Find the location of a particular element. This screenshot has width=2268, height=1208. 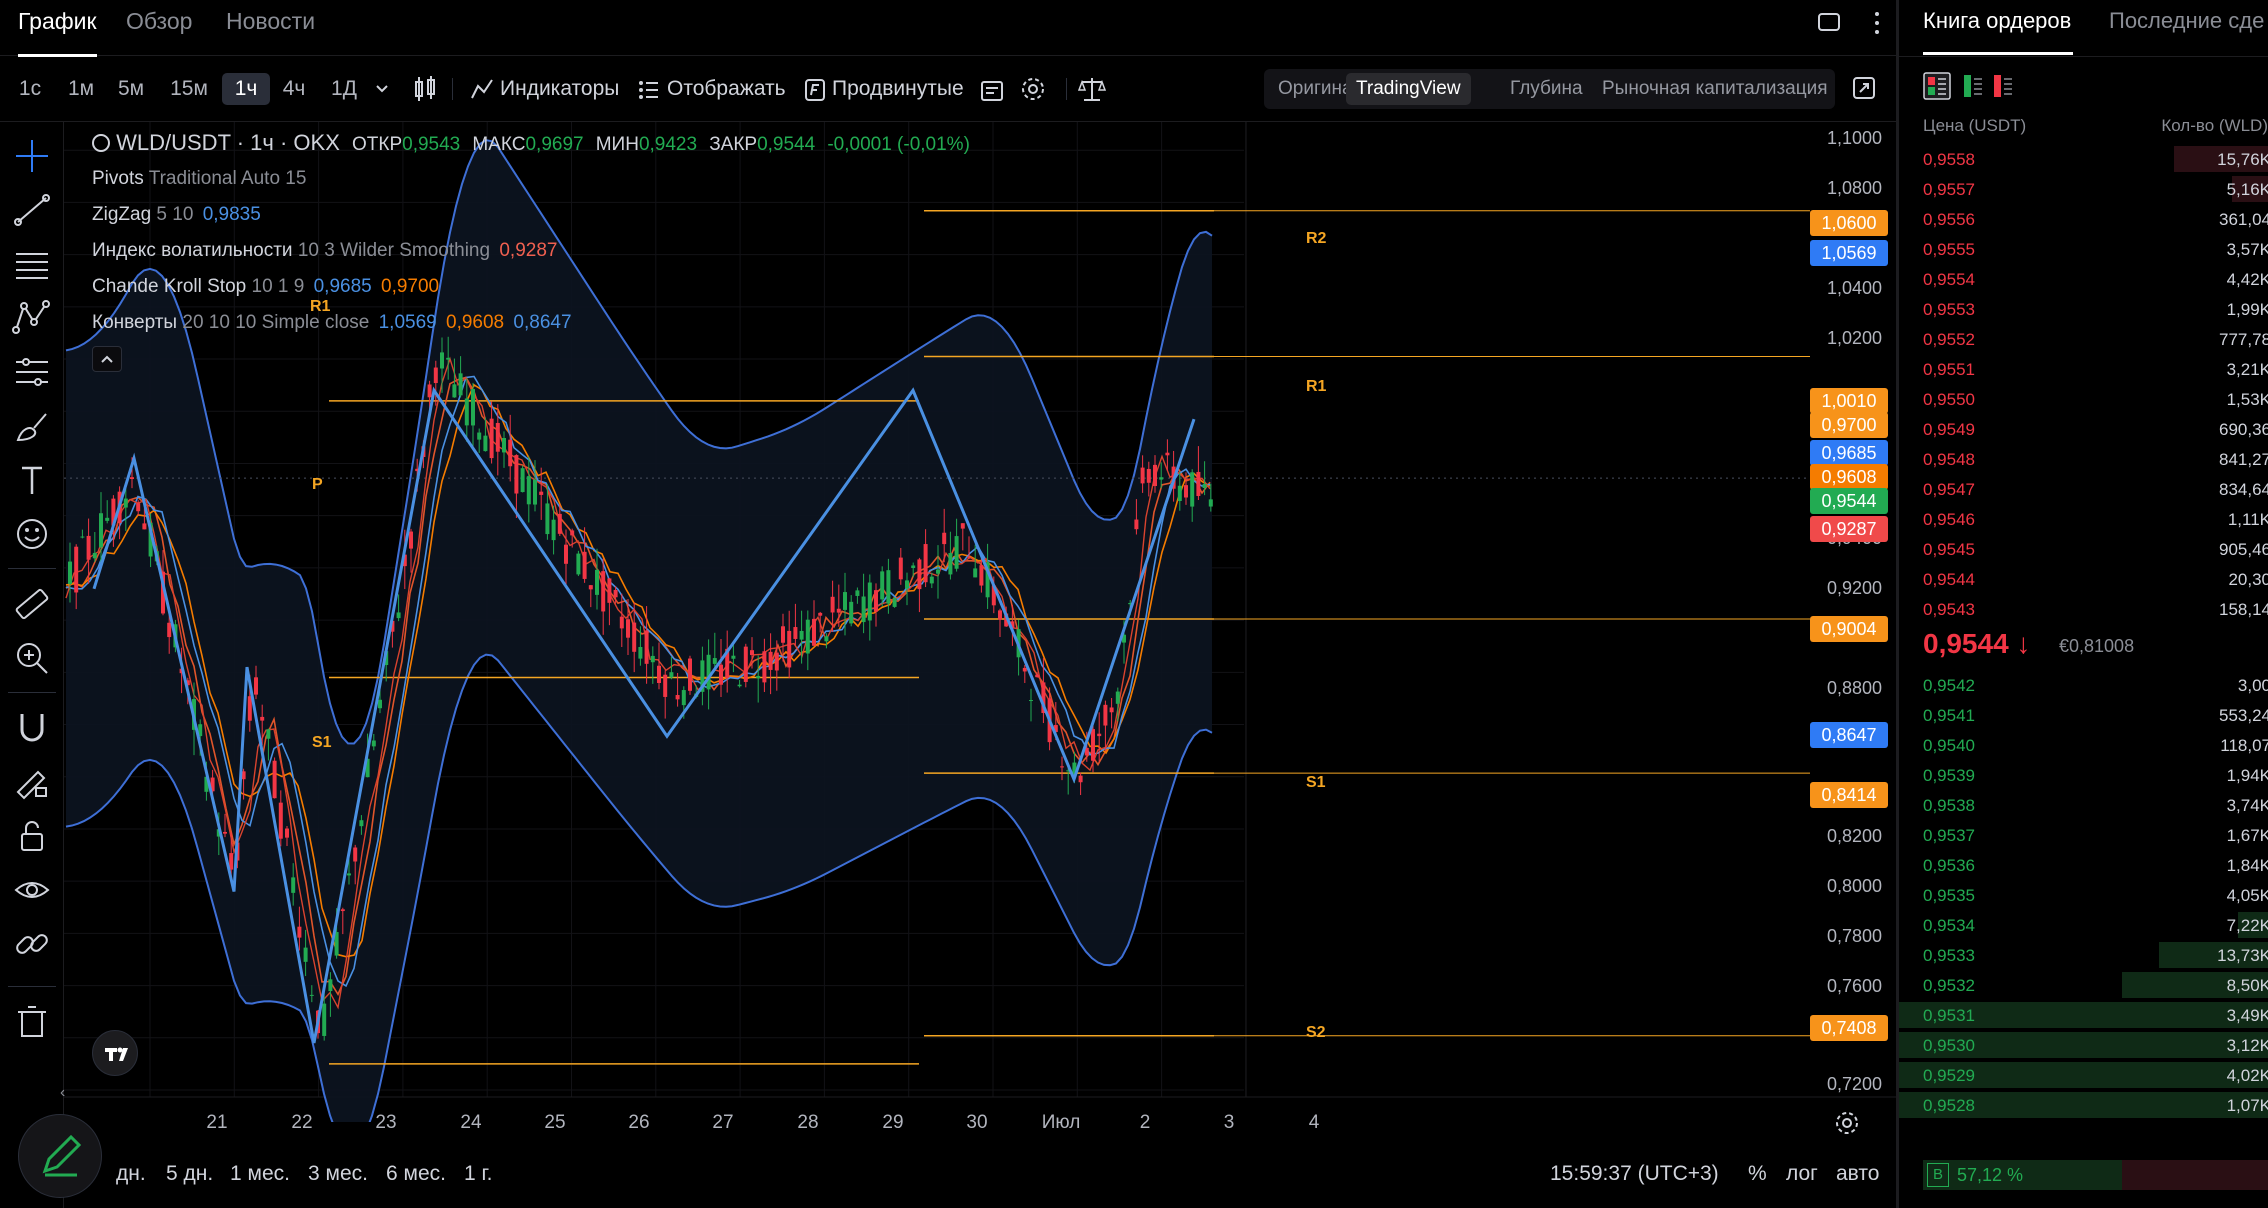

bids-only-view-icon is located at coordinates (1973, 88).